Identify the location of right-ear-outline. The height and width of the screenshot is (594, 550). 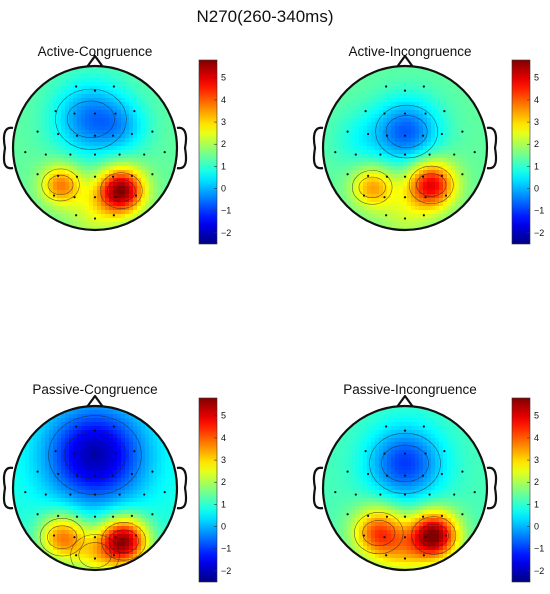
(182, 148).